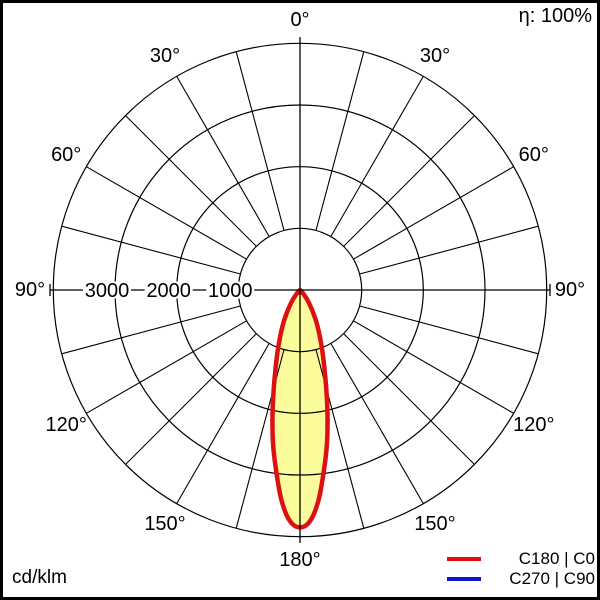 The width and height of the screenshot is (600, 600). What do you see at coordinates (556, 558) in the screenshot?
I see `legend-item-label: C180 | C0` at bounding box center [556, 558].